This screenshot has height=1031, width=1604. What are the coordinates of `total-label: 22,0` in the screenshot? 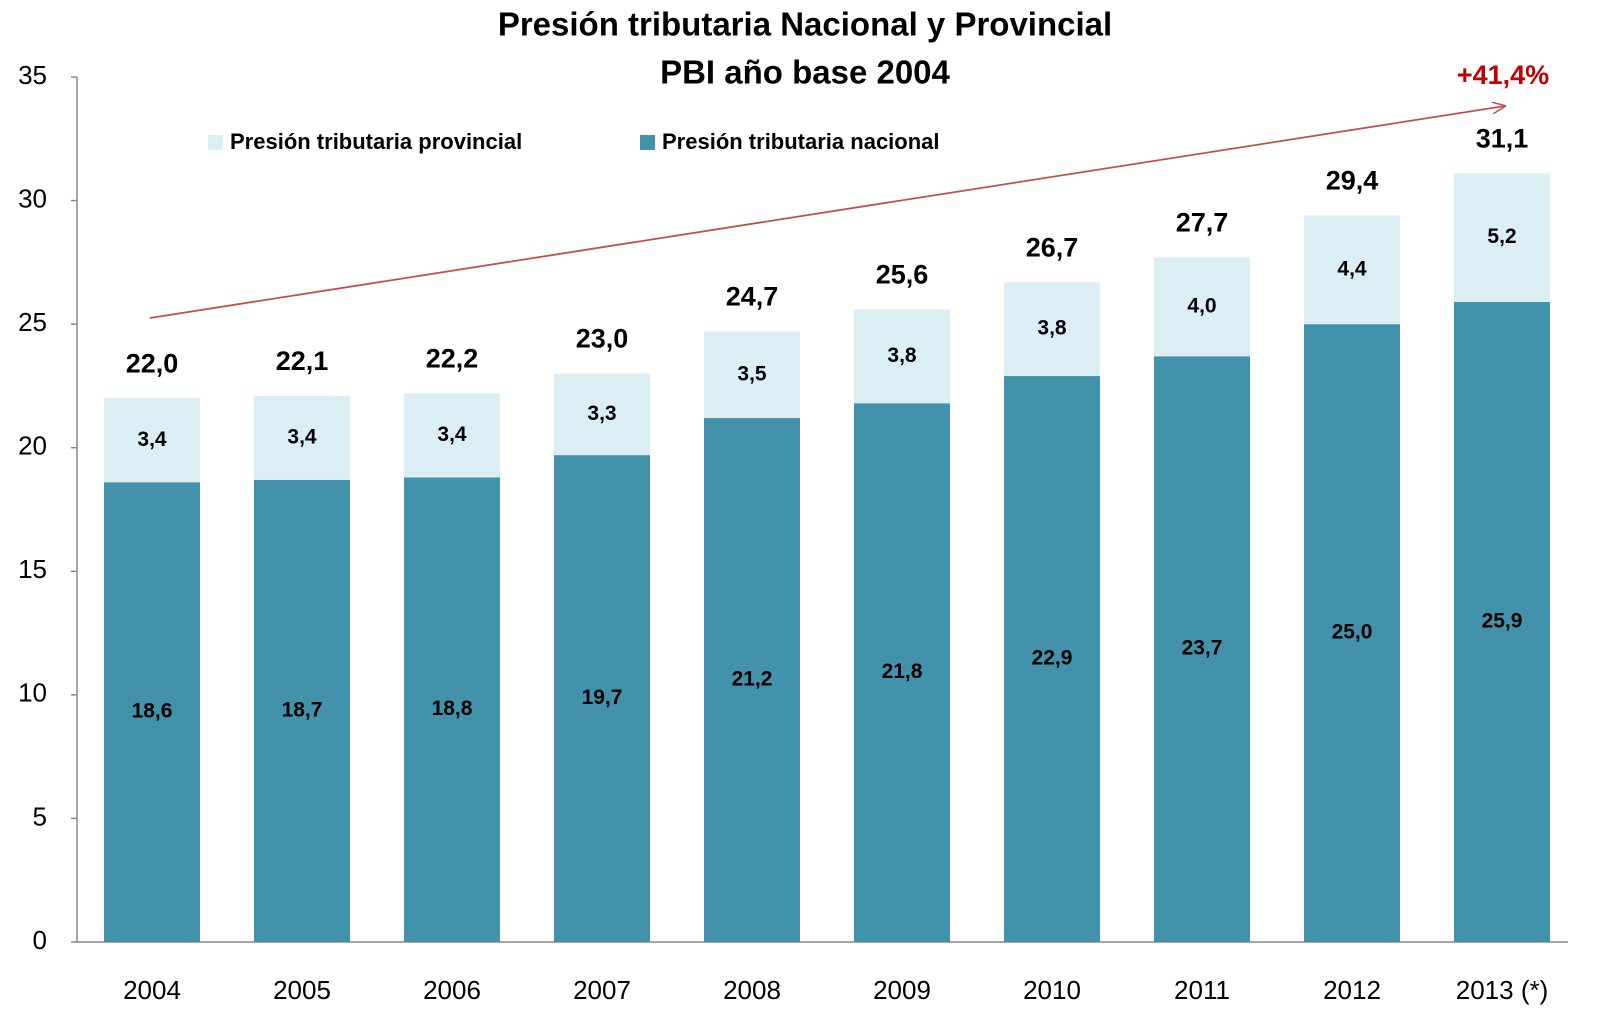 It's located at (152, 363).